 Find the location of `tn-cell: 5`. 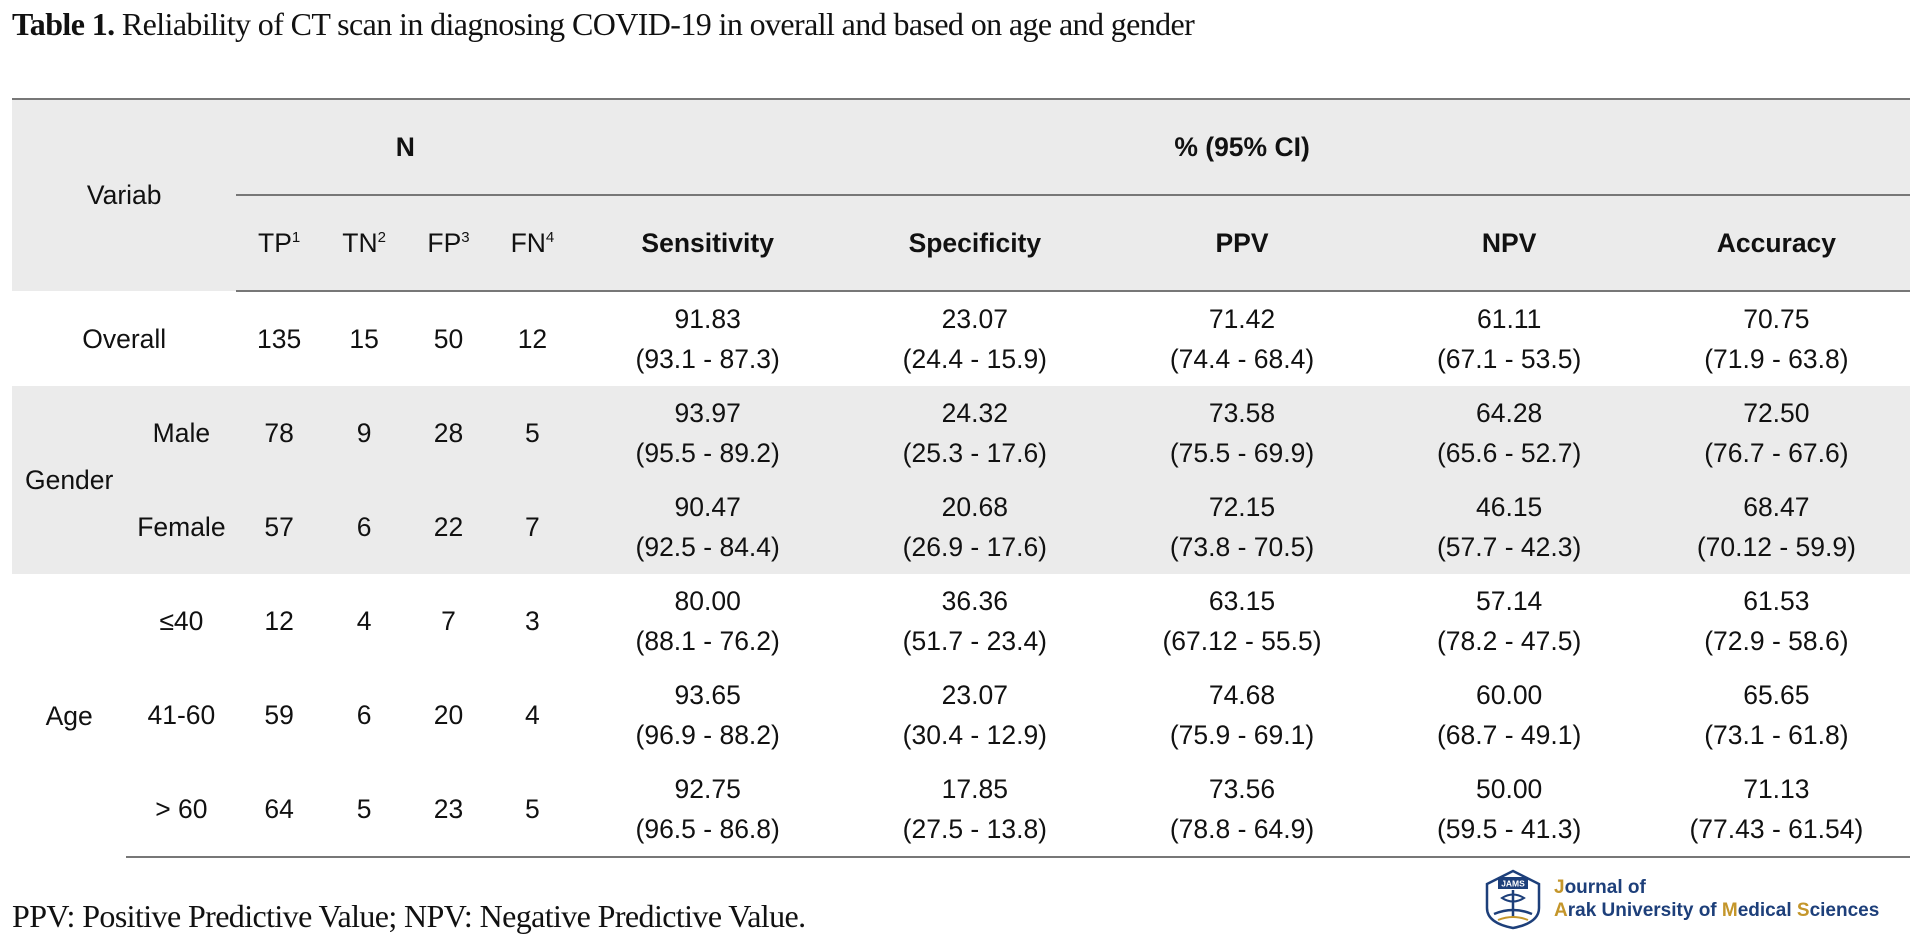

tn-cell: 5 is located at coordinates (364, 810).